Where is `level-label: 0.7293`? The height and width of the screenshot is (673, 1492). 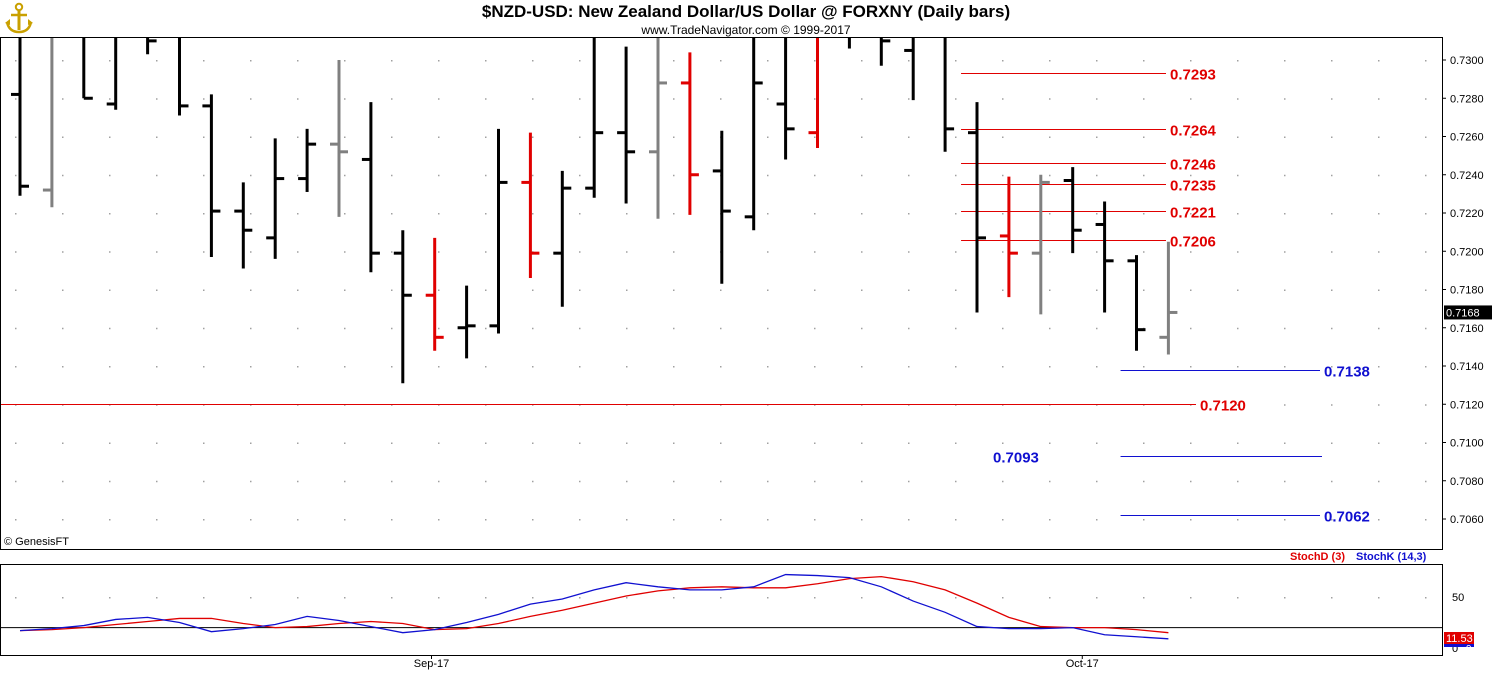 level-label: 0.7293 is located at coordinates (1193, 75).